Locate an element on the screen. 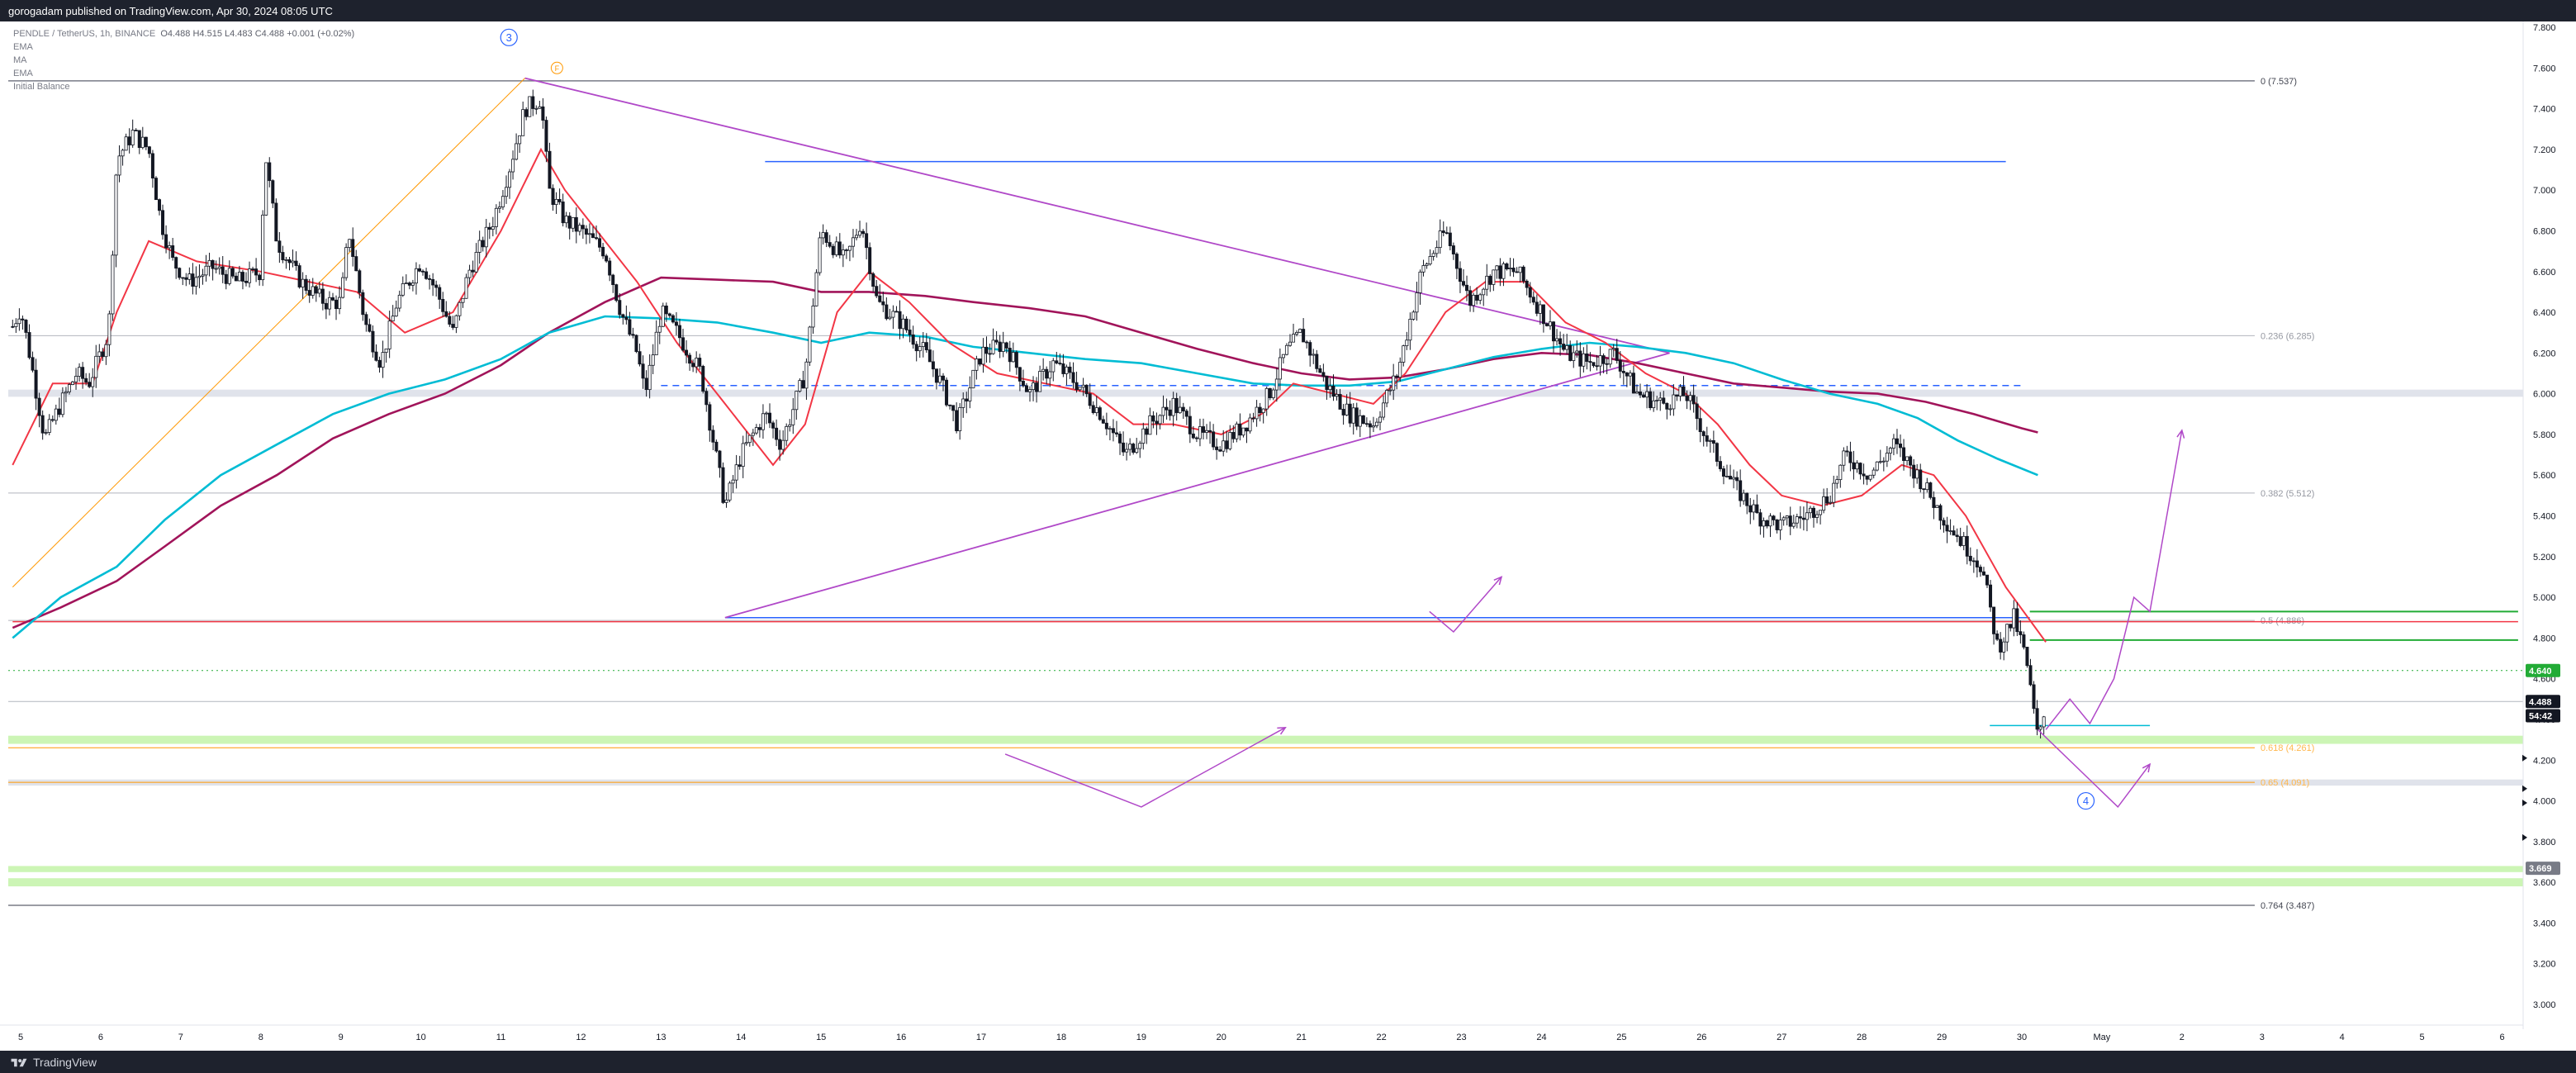  marker-circle is located at coordinates (556, 67).